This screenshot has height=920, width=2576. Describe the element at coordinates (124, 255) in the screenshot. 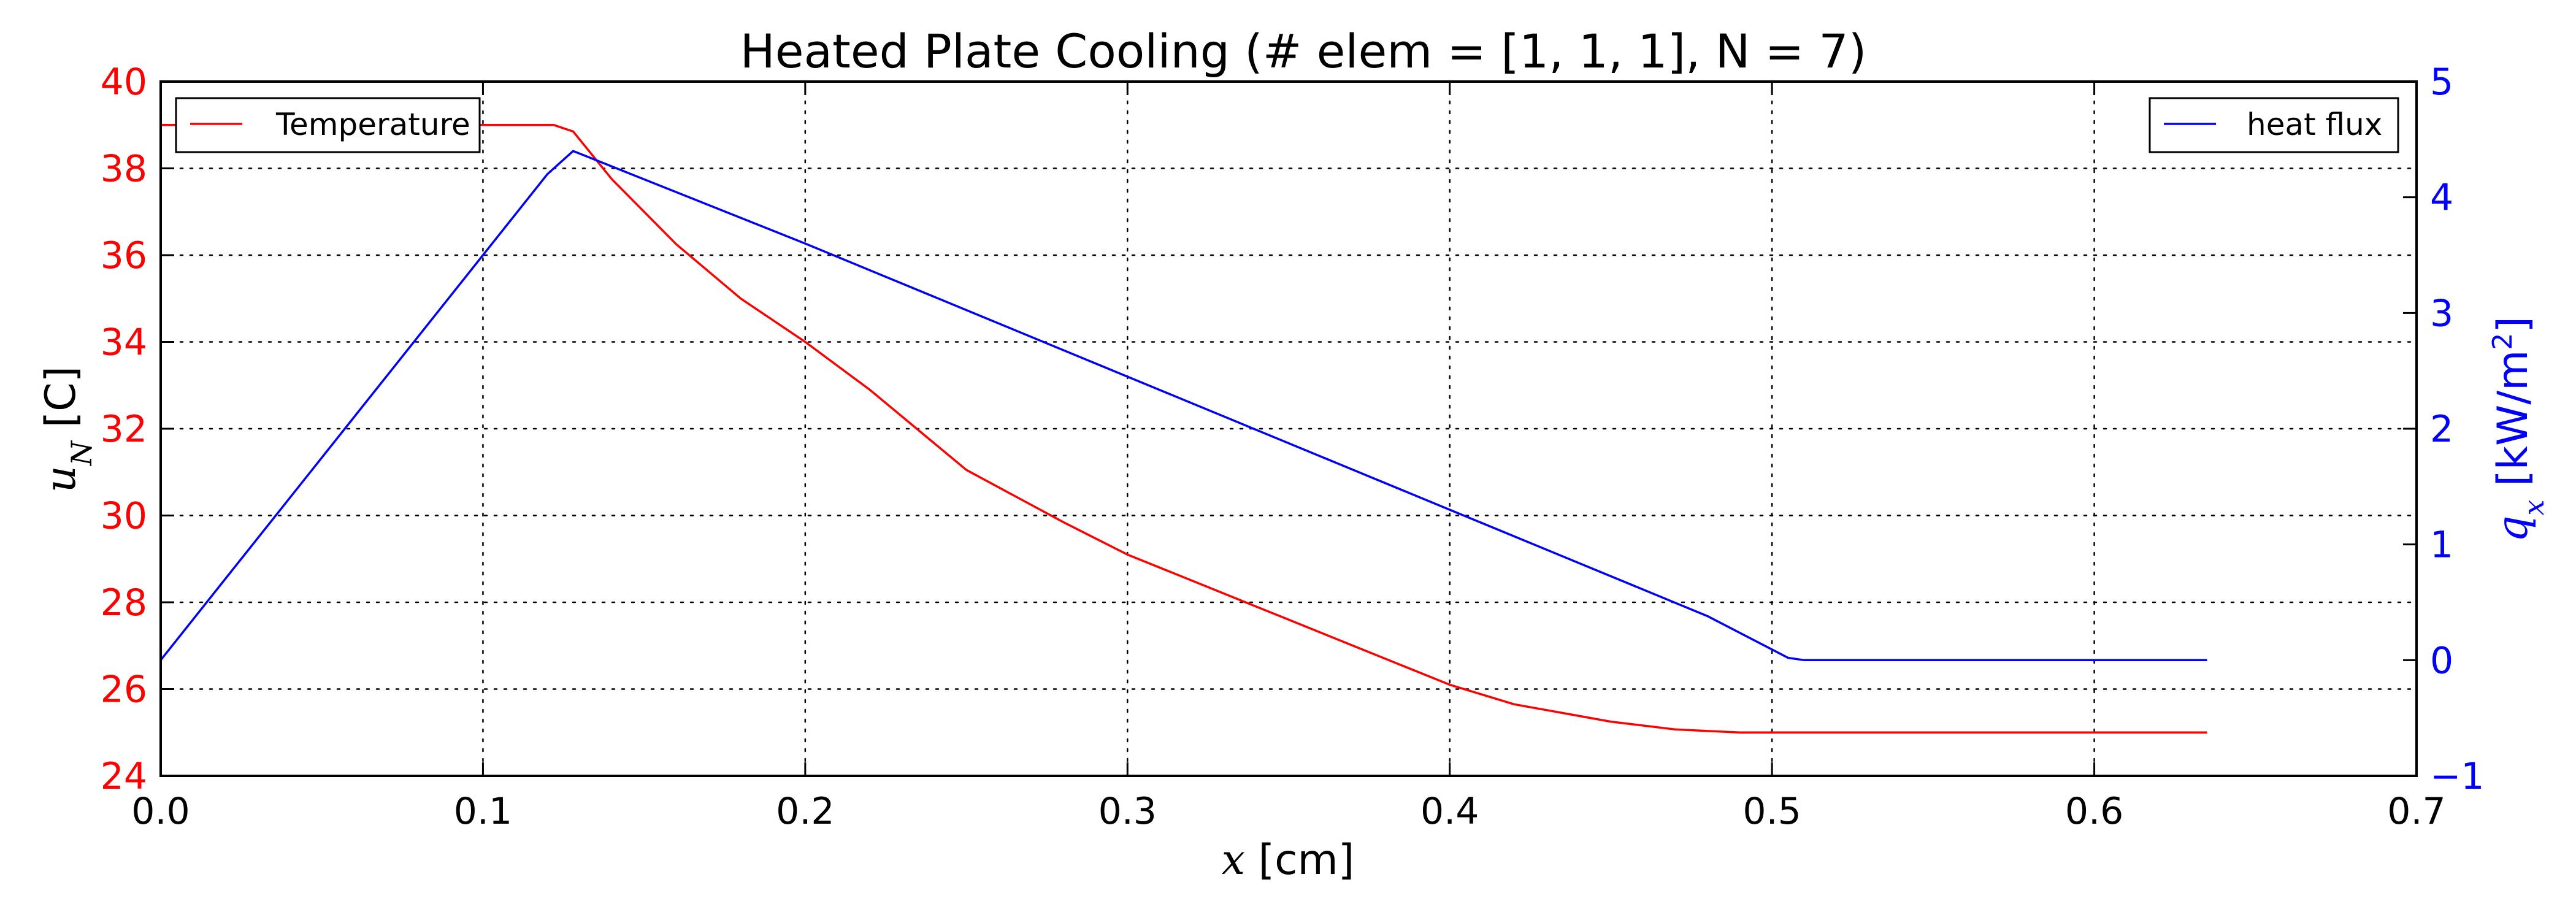

I see `y-left-tick-label: 36` at that location.